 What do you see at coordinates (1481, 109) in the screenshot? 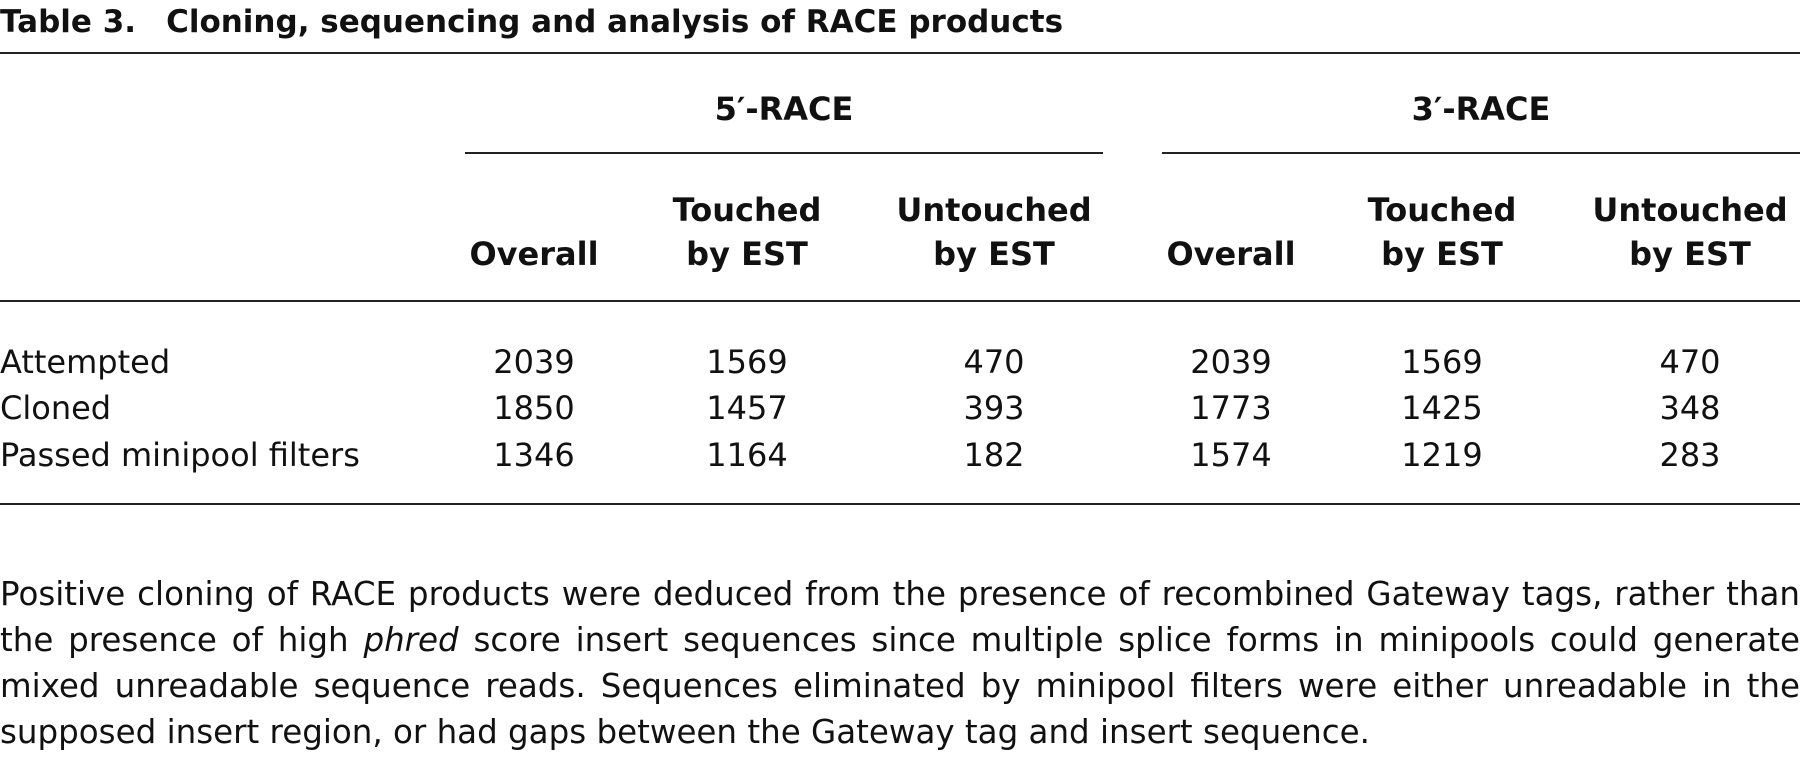
I see `group-header: 3′-RACE` at bounding box center [1481, 109].